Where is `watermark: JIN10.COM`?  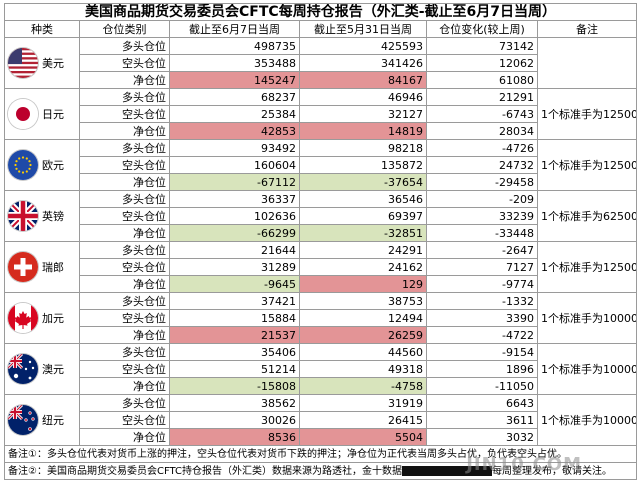
watermark: JIN10.COM is located at coordinates (524, 464).